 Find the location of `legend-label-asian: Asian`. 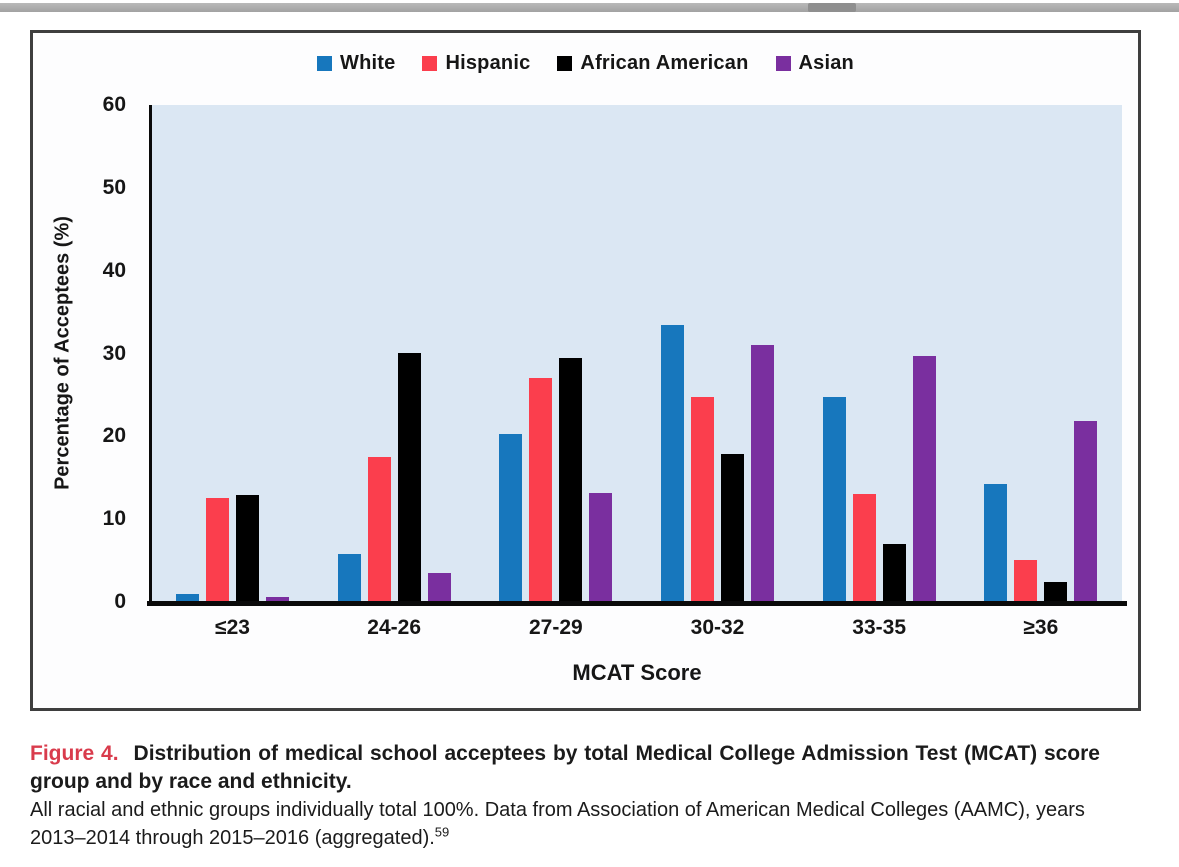

legend-label-asian: Asian is located at coordinates (826, 63).